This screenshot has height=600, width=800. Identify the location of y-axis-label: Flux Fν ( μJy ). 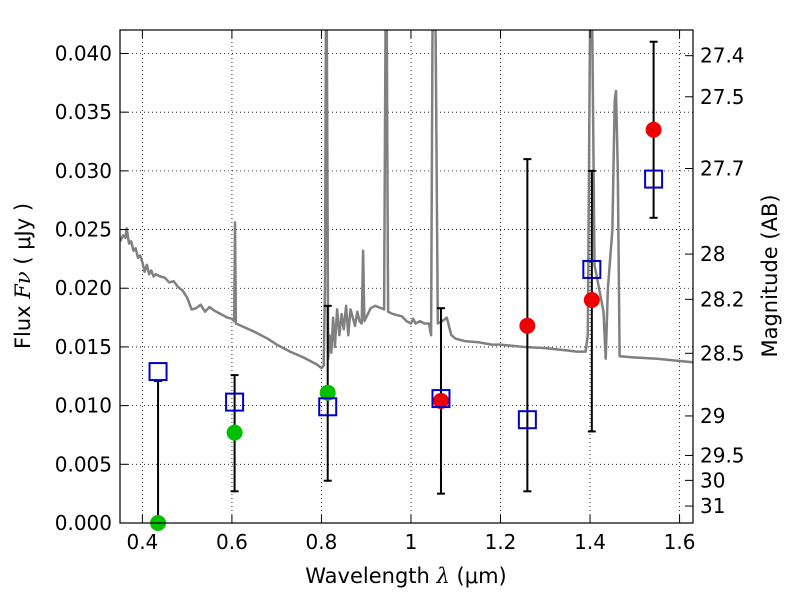
(23, 276).